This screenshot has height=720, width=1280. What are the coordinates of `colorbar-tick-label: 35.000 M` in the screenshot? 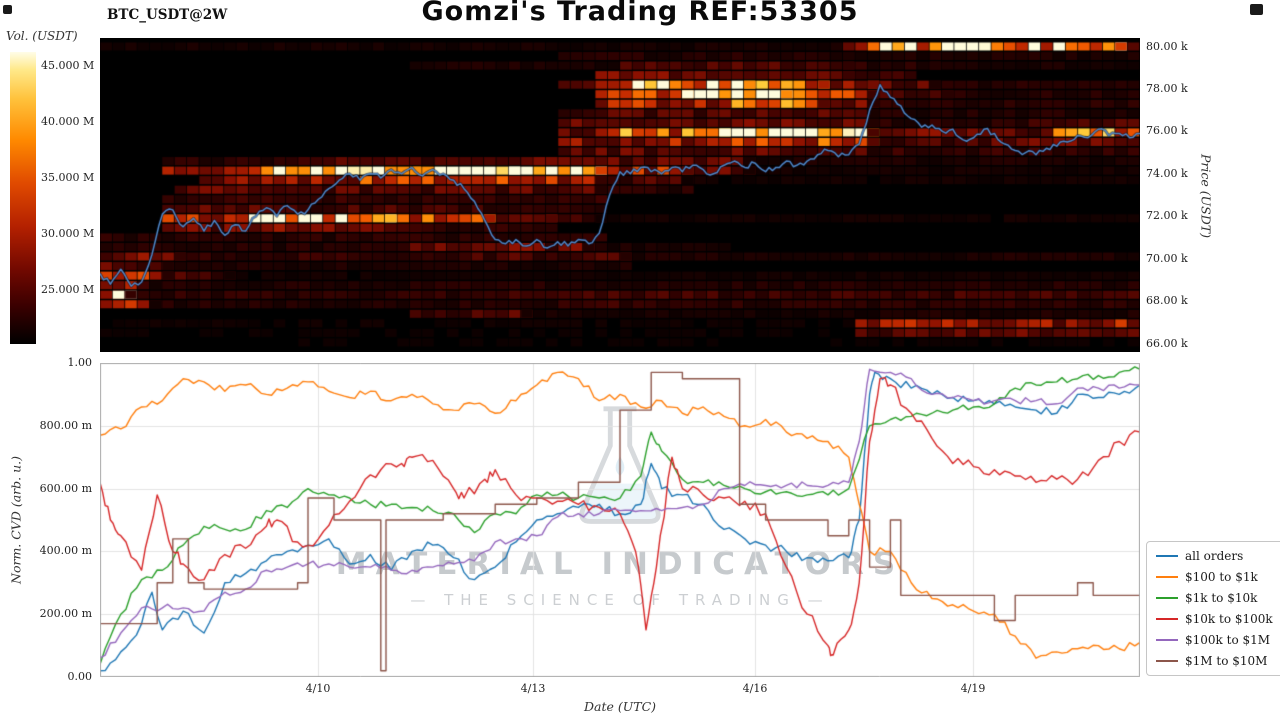 It's located at (68, 177).